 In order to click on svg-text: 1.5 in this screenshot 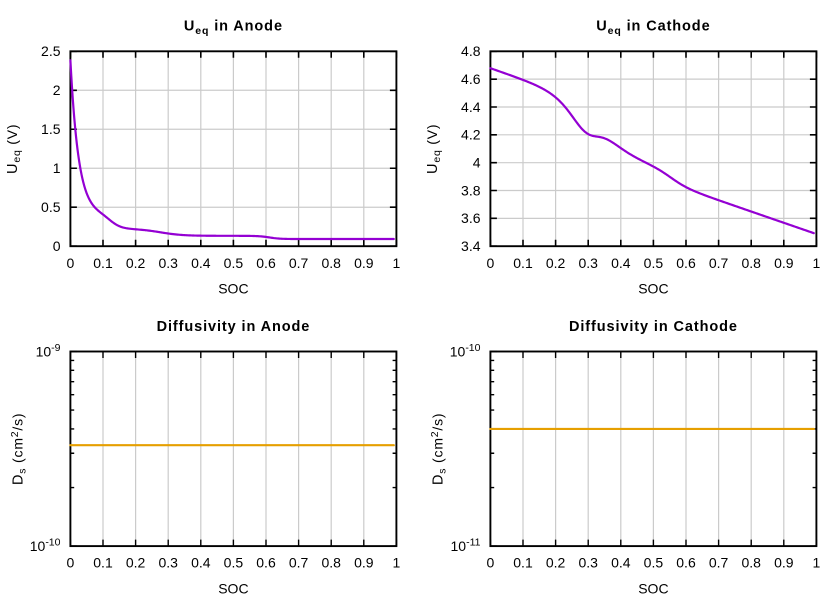, I will do `click(51, 129)`.